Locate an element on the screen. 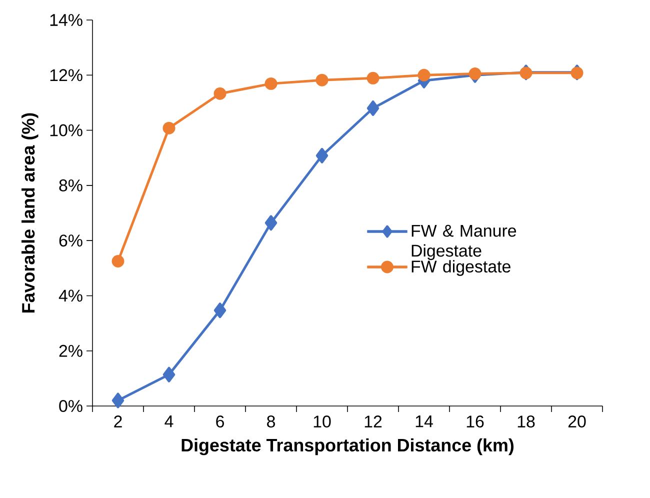  y-tick-label: 8% is located at coordinates (70, 185).